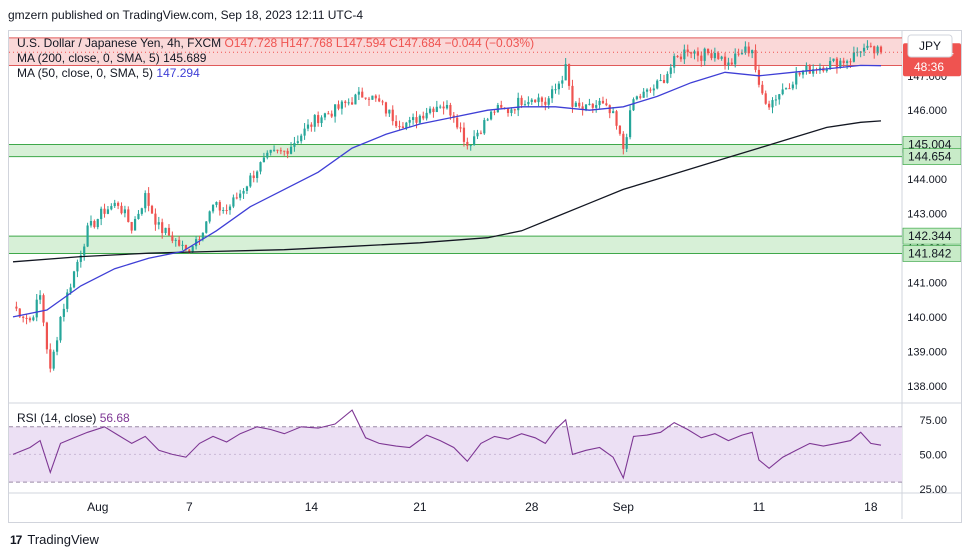 This screenshot has width=970, height=557. What do you see at coordinates (252, 43) in the screenshot?
I see `ohlc-open: O147.728` at bounding box center [252, 43].